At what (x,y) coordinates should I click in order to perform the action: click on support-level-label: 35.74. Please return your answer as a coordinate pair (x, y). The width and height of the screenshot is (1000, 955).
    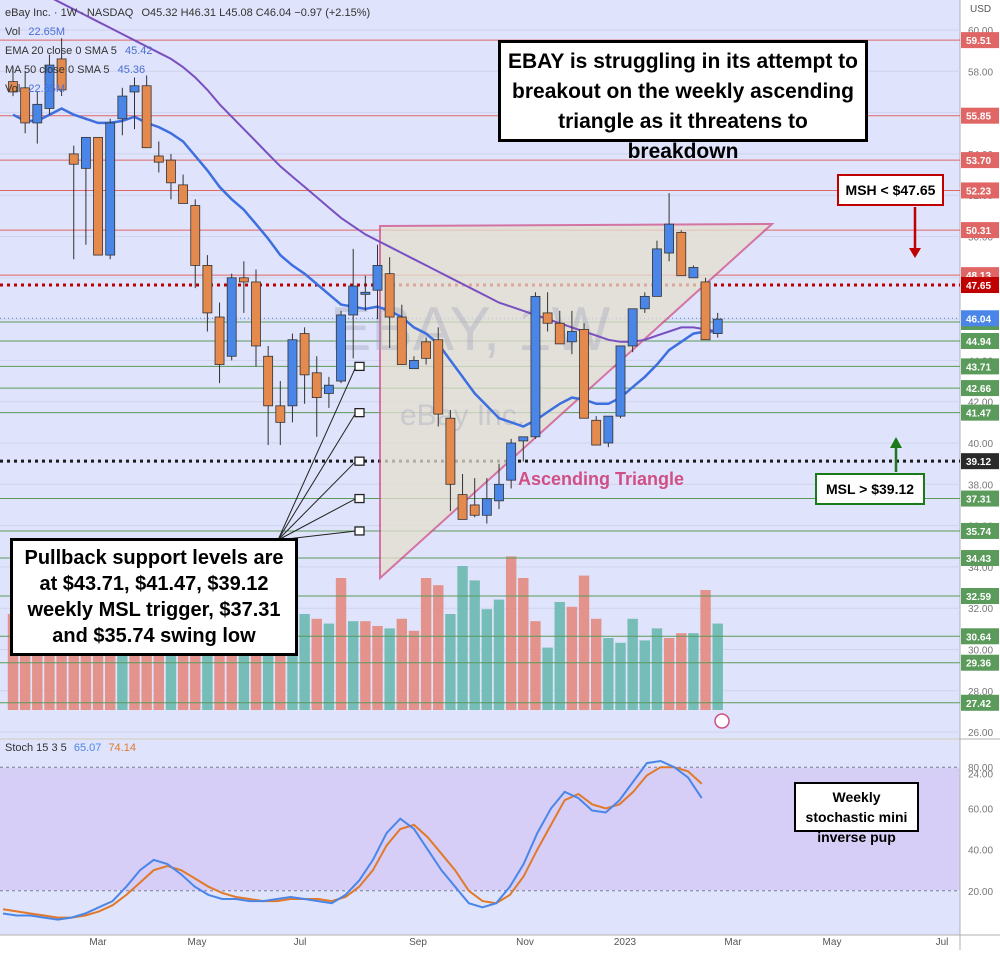
    Looking at the image, I should click on (978, 532).